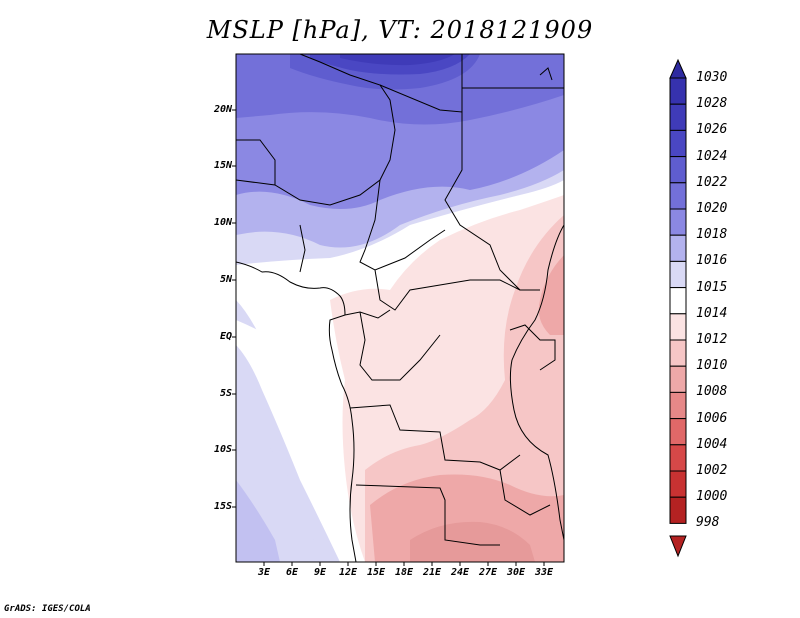 The image size is (800, 618). What do you see at coordinates (225, 393) in the screenshot?
I see `lat-label-5s: 5S` at bounding box center [225, 393].